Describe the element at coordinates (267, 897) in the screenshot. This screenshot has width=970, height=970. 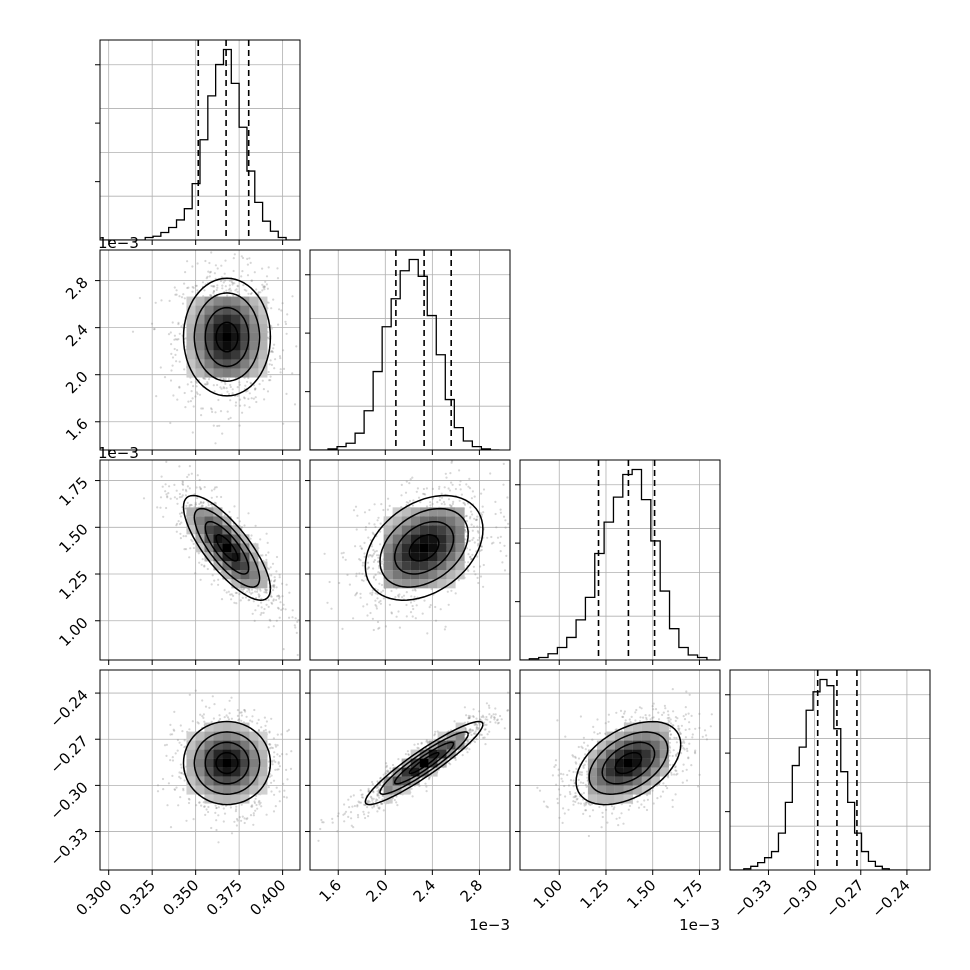
I see `x-tick-label: 0.400` at that location.